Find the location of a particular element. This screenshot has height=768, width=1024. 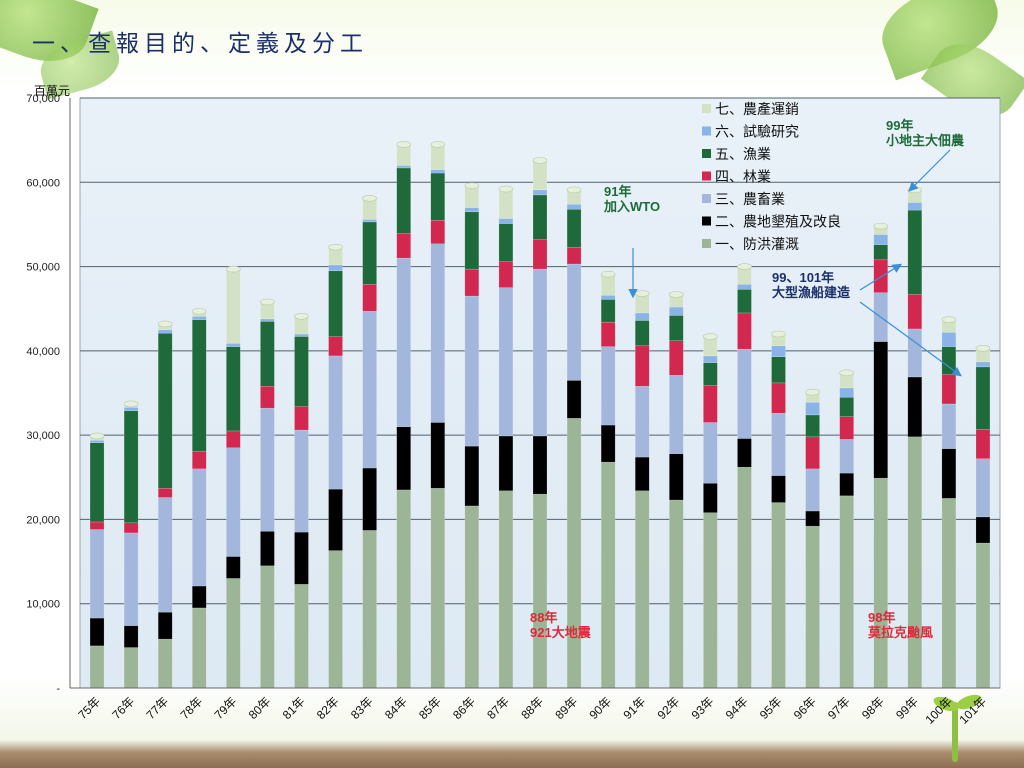

x-tick-label: 95年 is located at coordinates (771, 708).